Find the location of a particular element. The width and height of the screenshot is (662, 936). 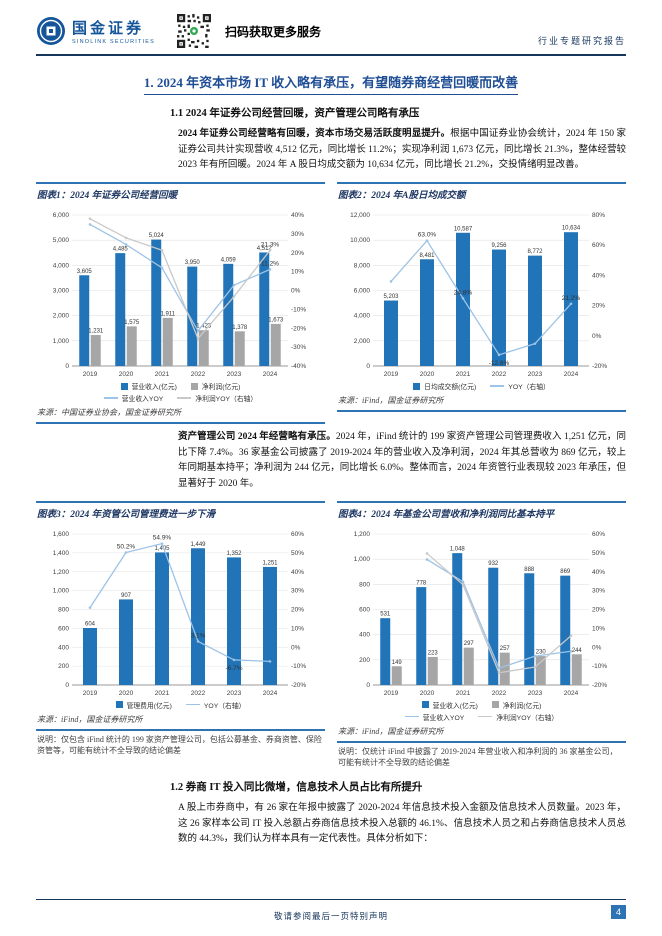

page-header: 国金证券 SINOLINK SECURITIES 扫码 is located at coordinates (331, 28).